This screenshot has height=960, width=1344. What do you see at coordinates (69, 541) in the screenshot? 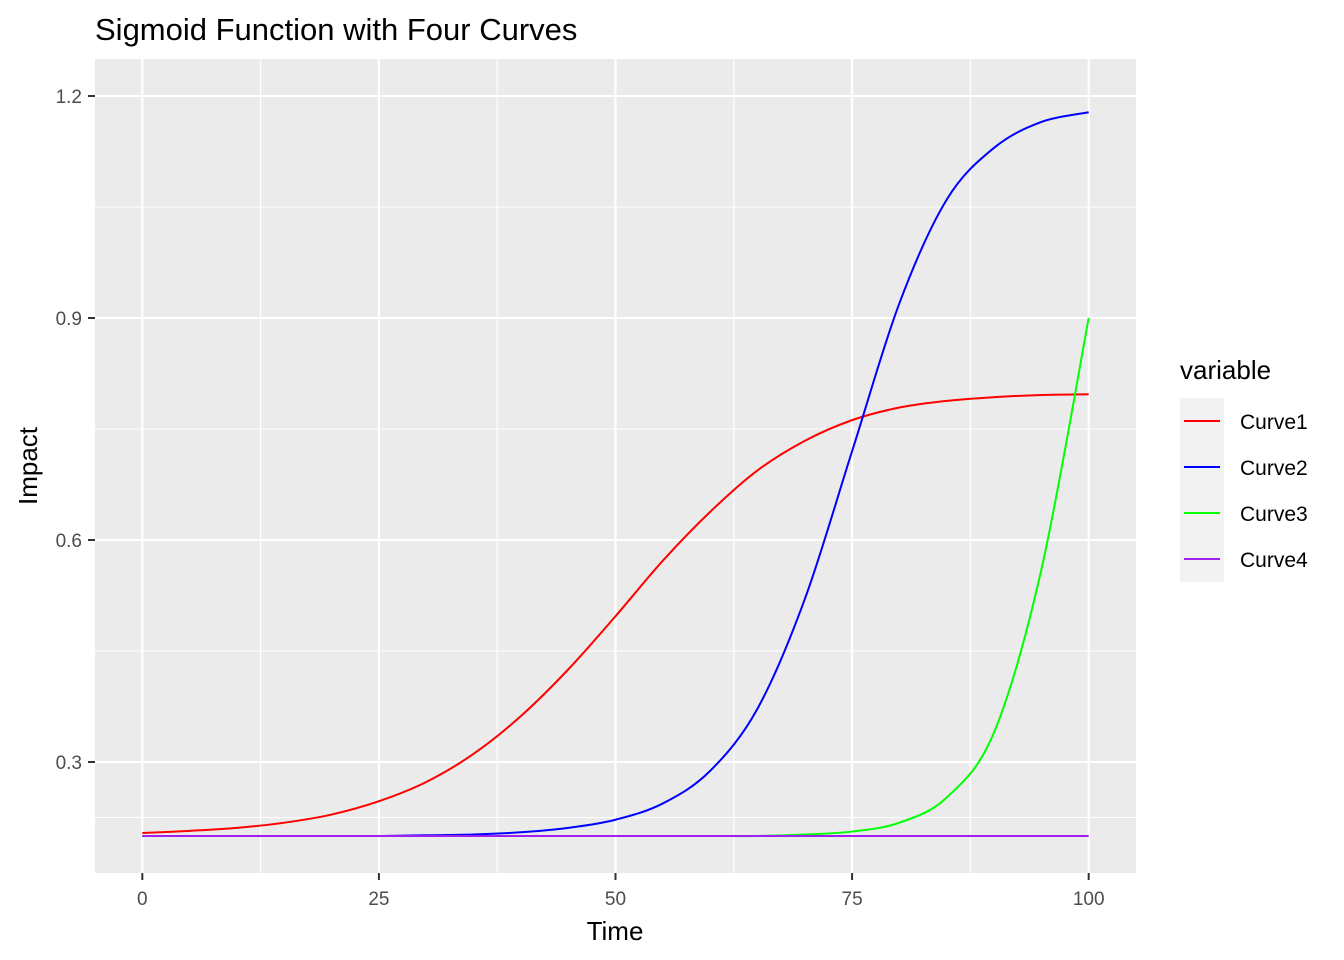
I see `y-tick-label: 0.6` at bounding box center [69, 541].